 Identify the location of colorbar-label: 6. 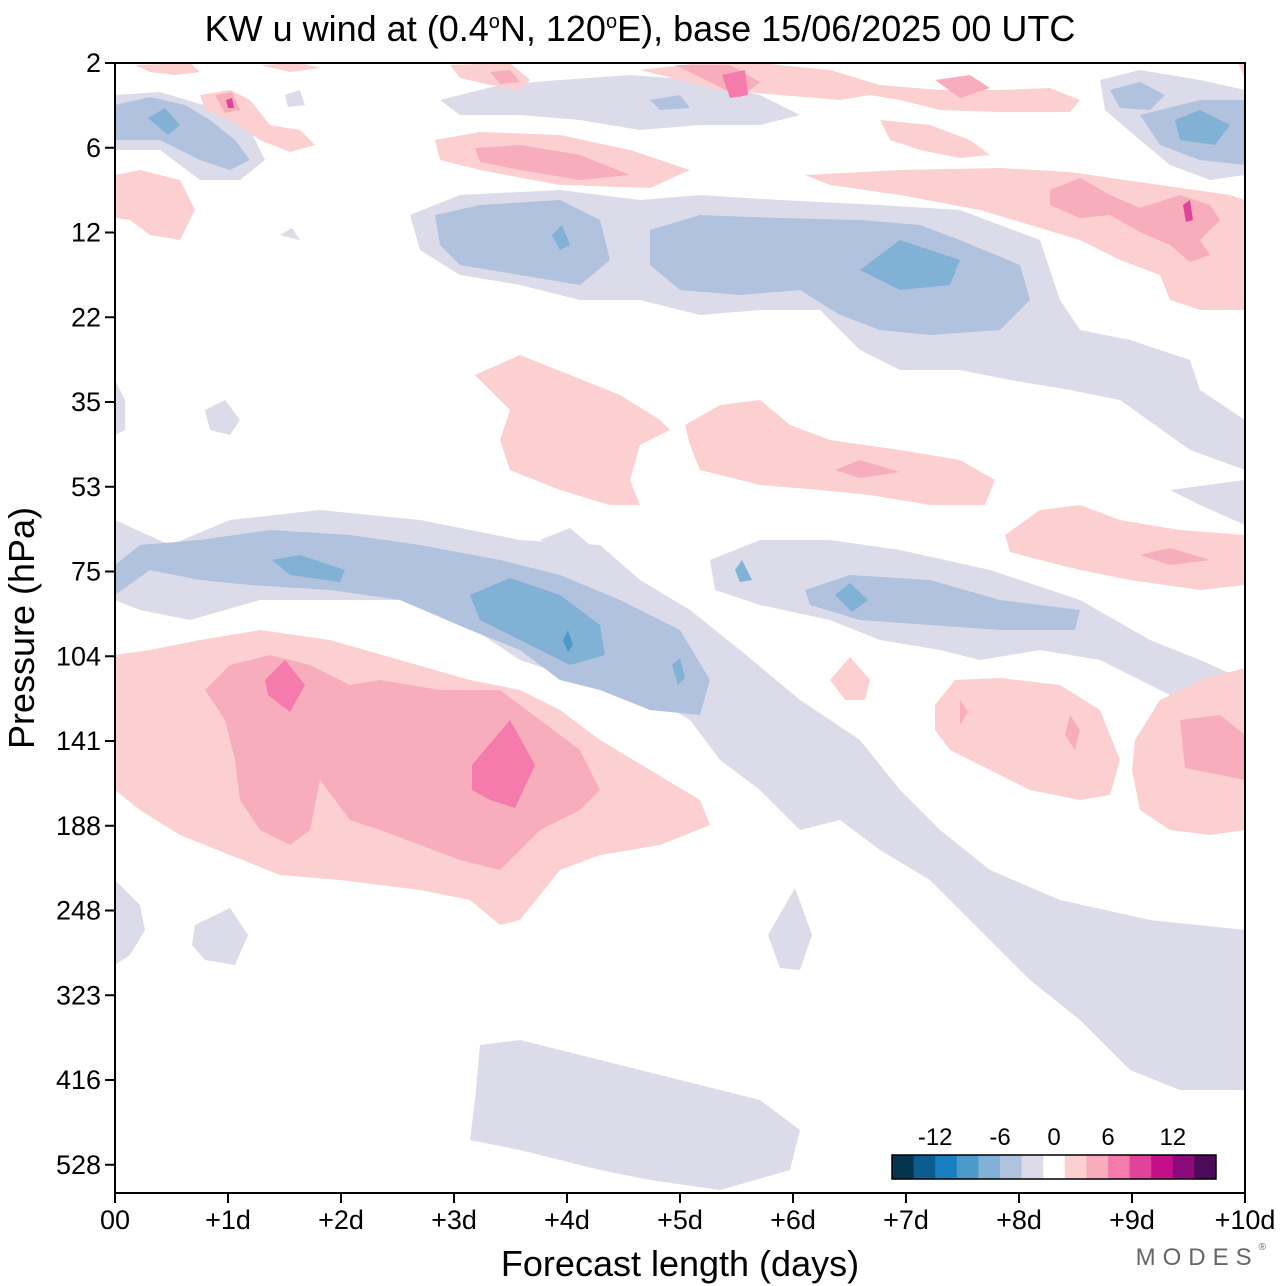
(1107, 1137).